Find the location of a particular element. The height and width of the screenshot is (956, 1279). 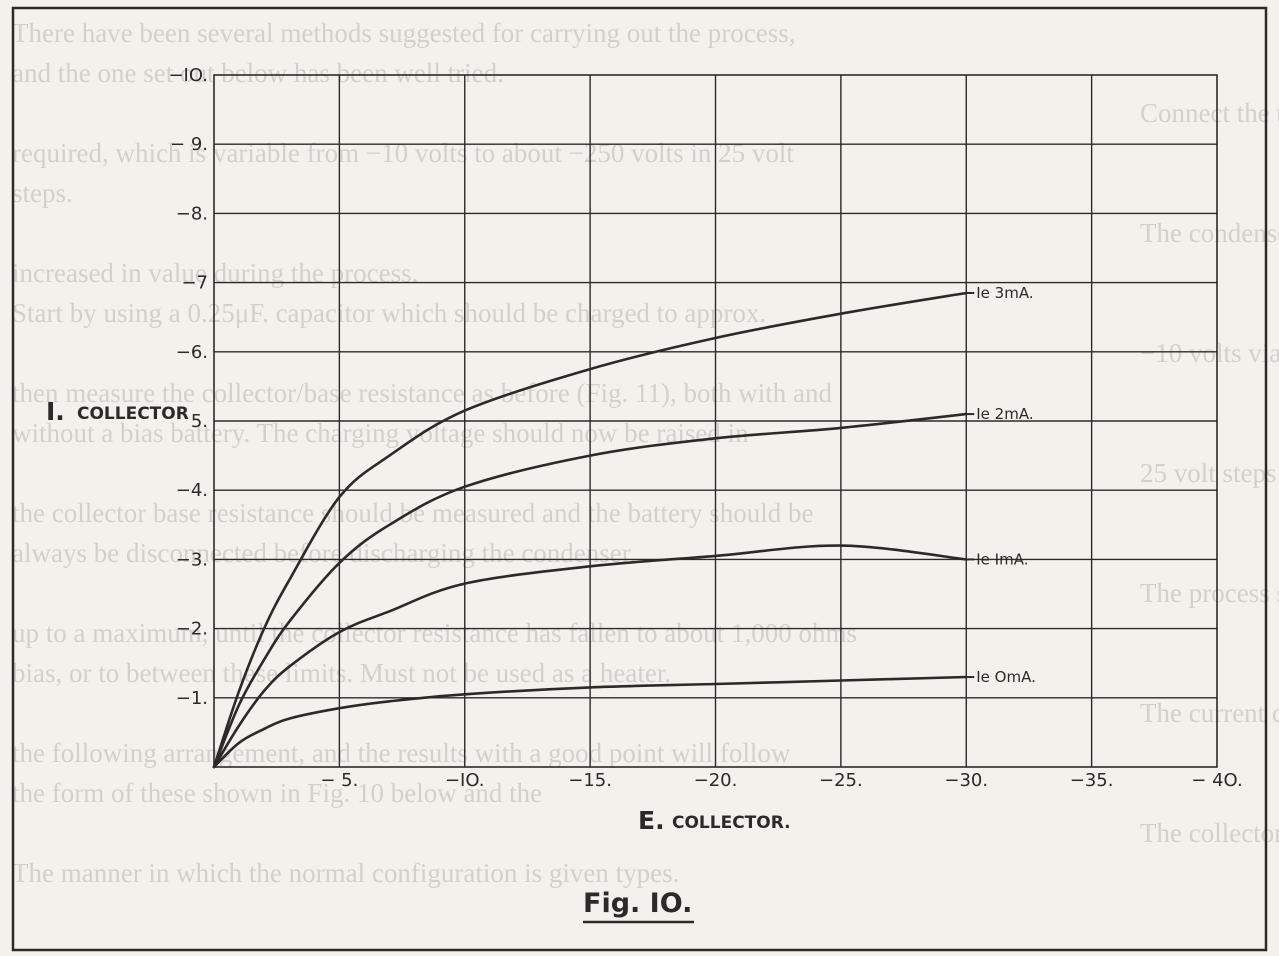

x-tick-label: −35. is located at coordinates (1092, 780).